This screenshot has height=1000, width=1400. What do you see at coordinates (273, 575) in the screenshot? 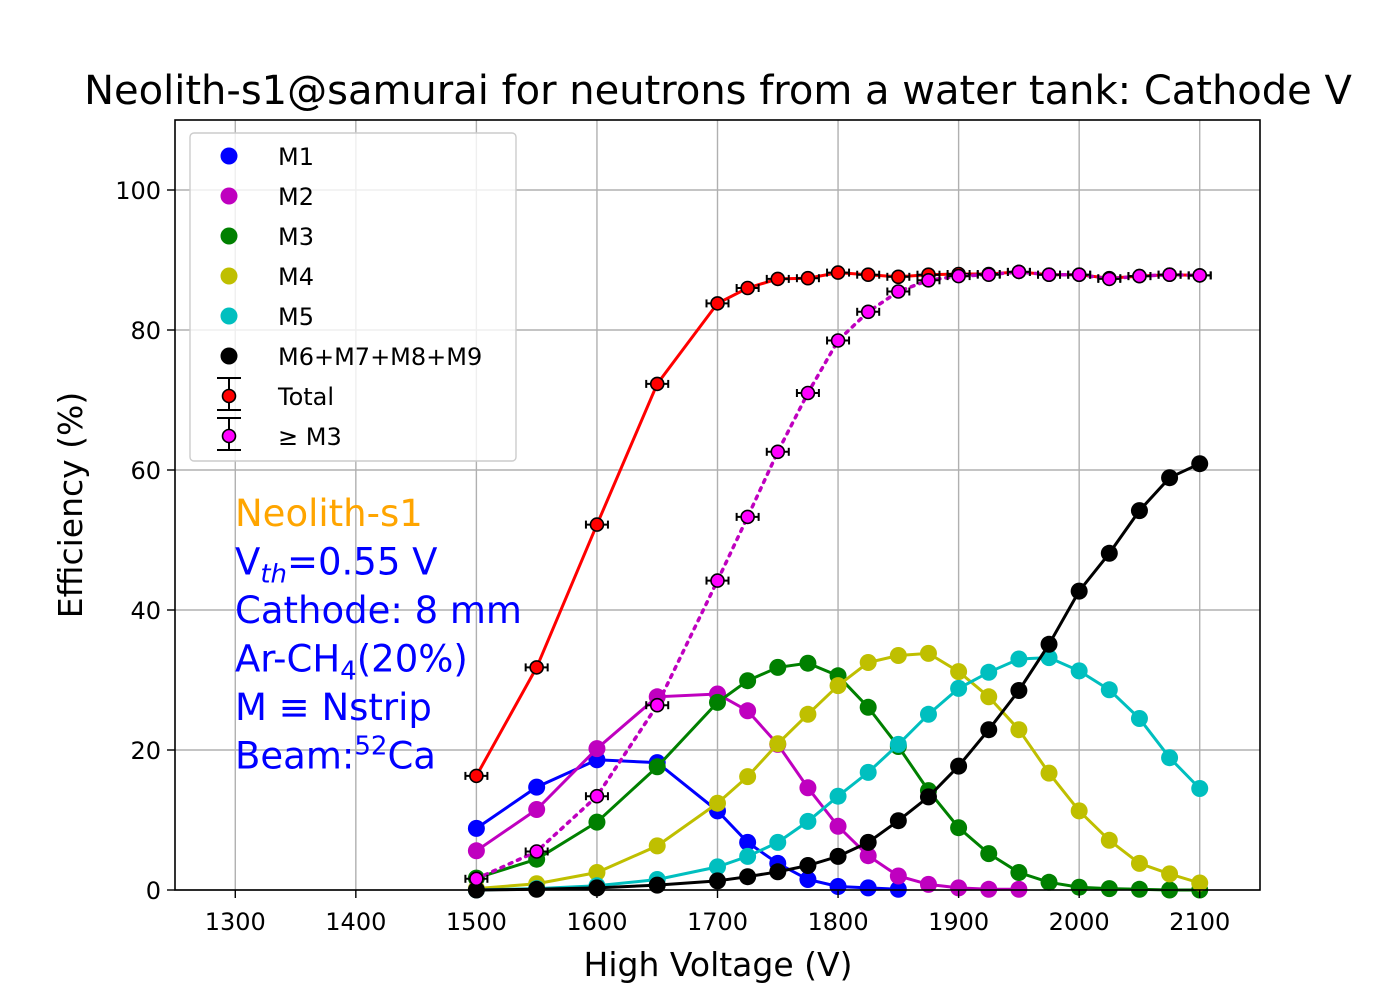
I see `annotation-subscript: th` at bounding box center [273, 575].